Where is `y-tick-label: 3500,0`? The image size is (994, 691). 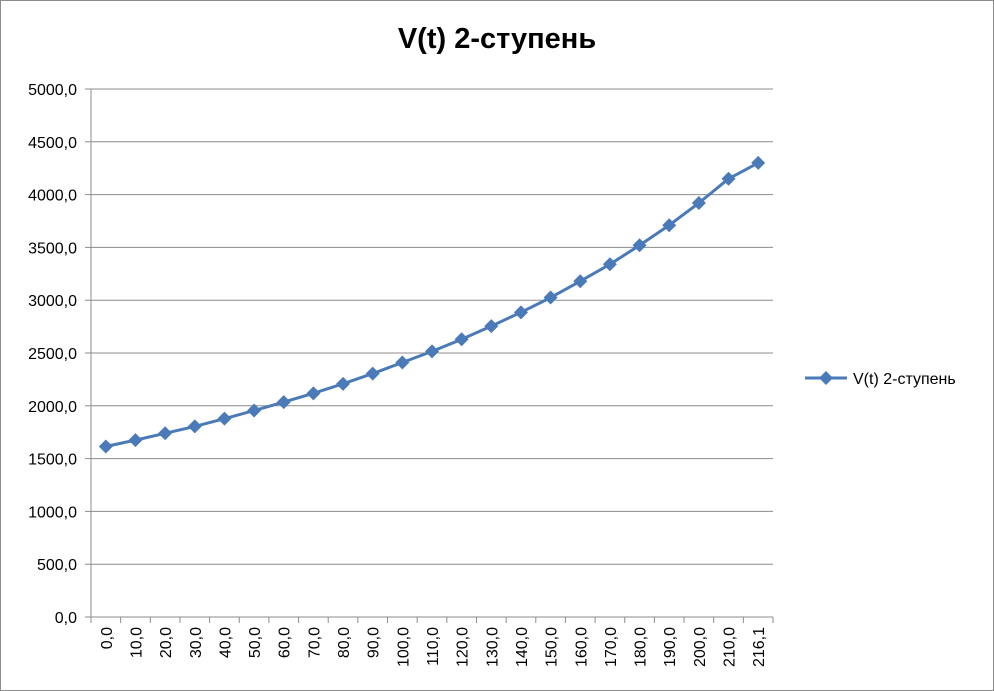
y-tick-label: 3500,0 is located at coordinates (52, 248).